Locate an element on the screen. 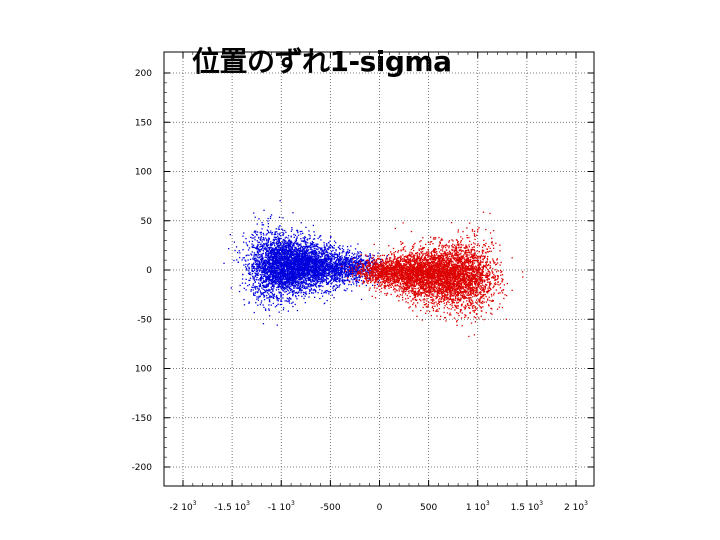 This screenshot has width=720, height=540. data-points is located at coordinates (373, 269).